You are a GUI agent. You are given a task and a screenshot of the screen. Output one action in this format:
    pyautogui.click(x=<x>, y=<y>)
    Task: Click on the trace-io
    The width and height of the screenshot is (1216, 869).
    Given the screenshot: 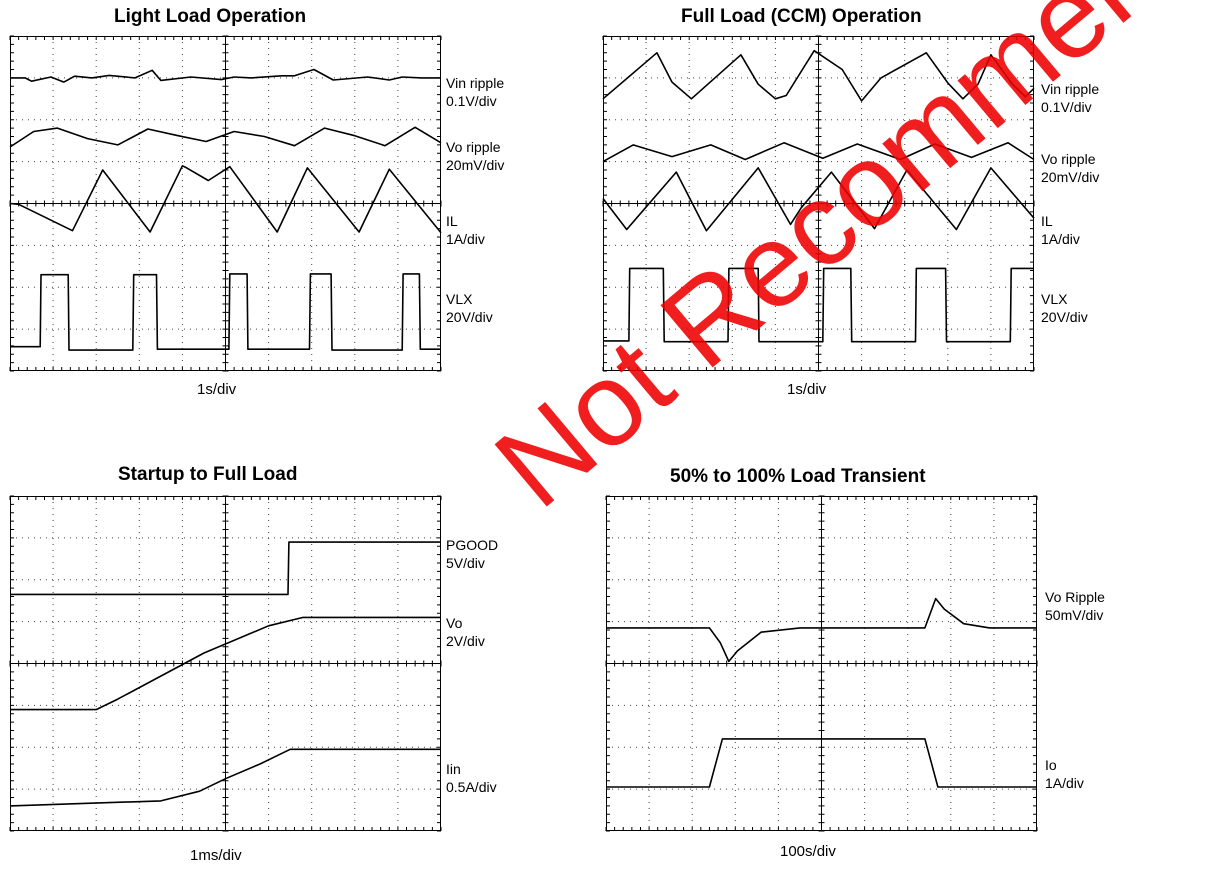 What is the action you would take?
    pyautogui.click(x=821, y=763)
    